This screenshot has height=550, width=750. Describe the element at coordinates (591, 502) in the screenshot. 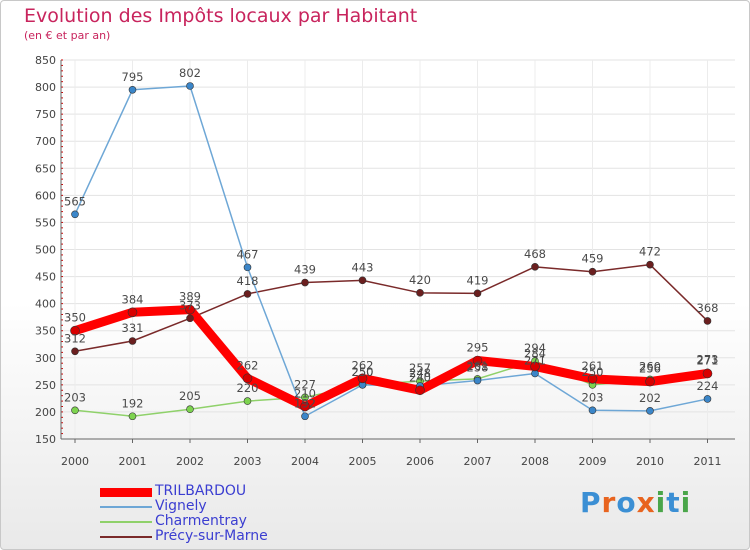

I see `logo-letter: P` at that location.